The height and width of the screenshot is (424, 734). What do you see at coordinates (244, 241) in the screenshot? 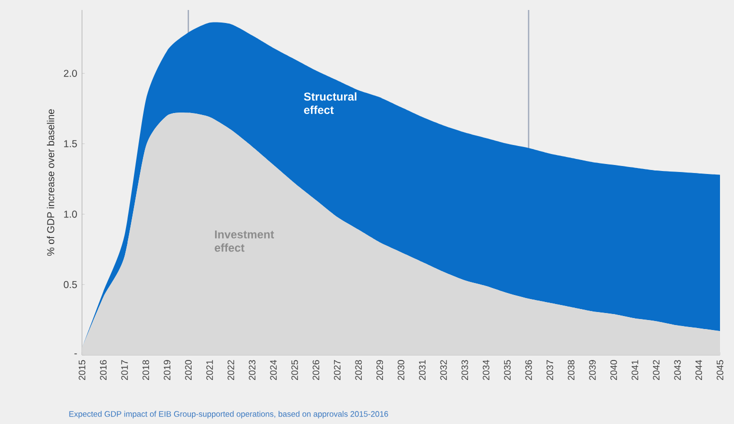
I see `series-label: Investment effect` at bounding box center [244, 241].